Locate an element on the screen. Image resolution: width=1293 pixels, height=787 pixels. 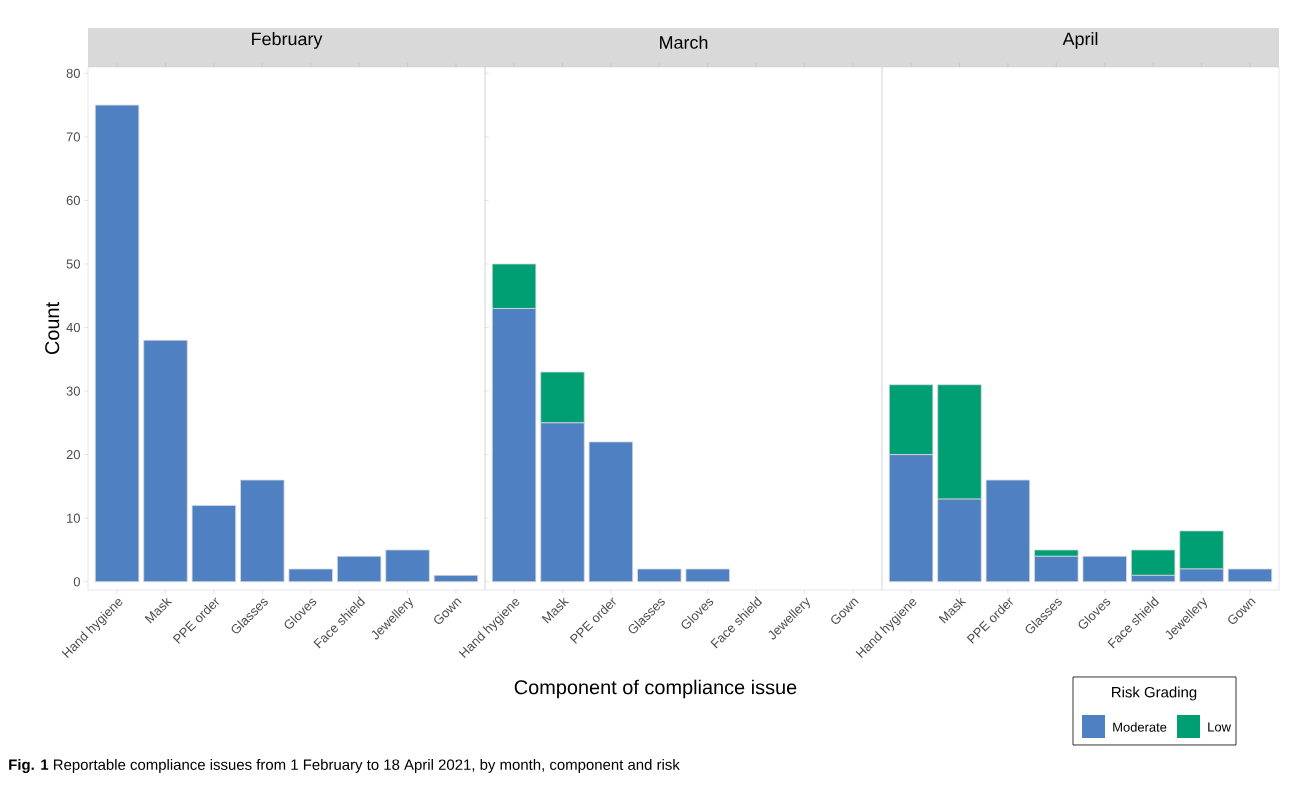
chart-title: February is located at coordinates (287, 40).